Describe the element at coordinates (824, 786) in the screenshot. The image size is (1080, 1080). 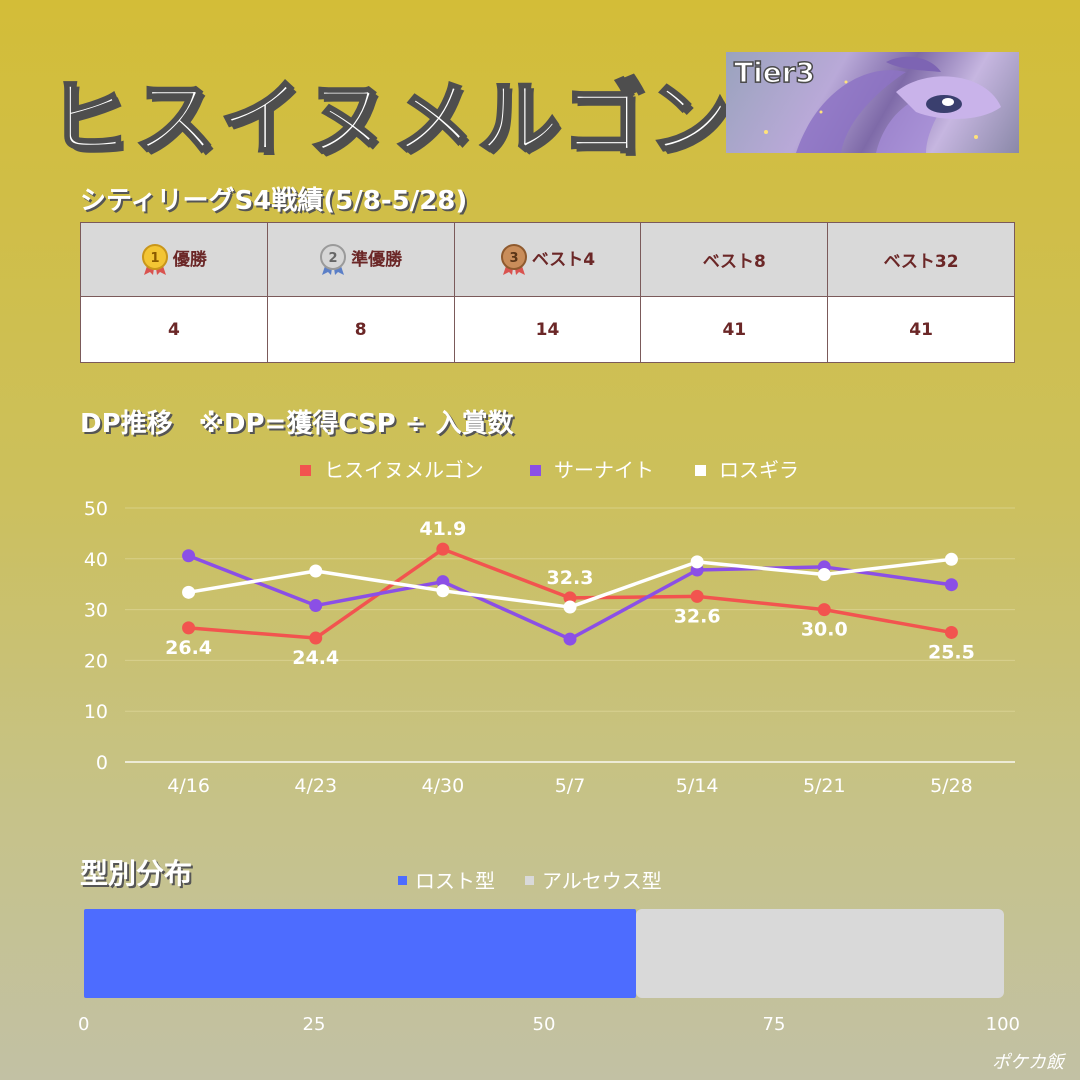
I see `x-tick-label: 5/21` at that location.